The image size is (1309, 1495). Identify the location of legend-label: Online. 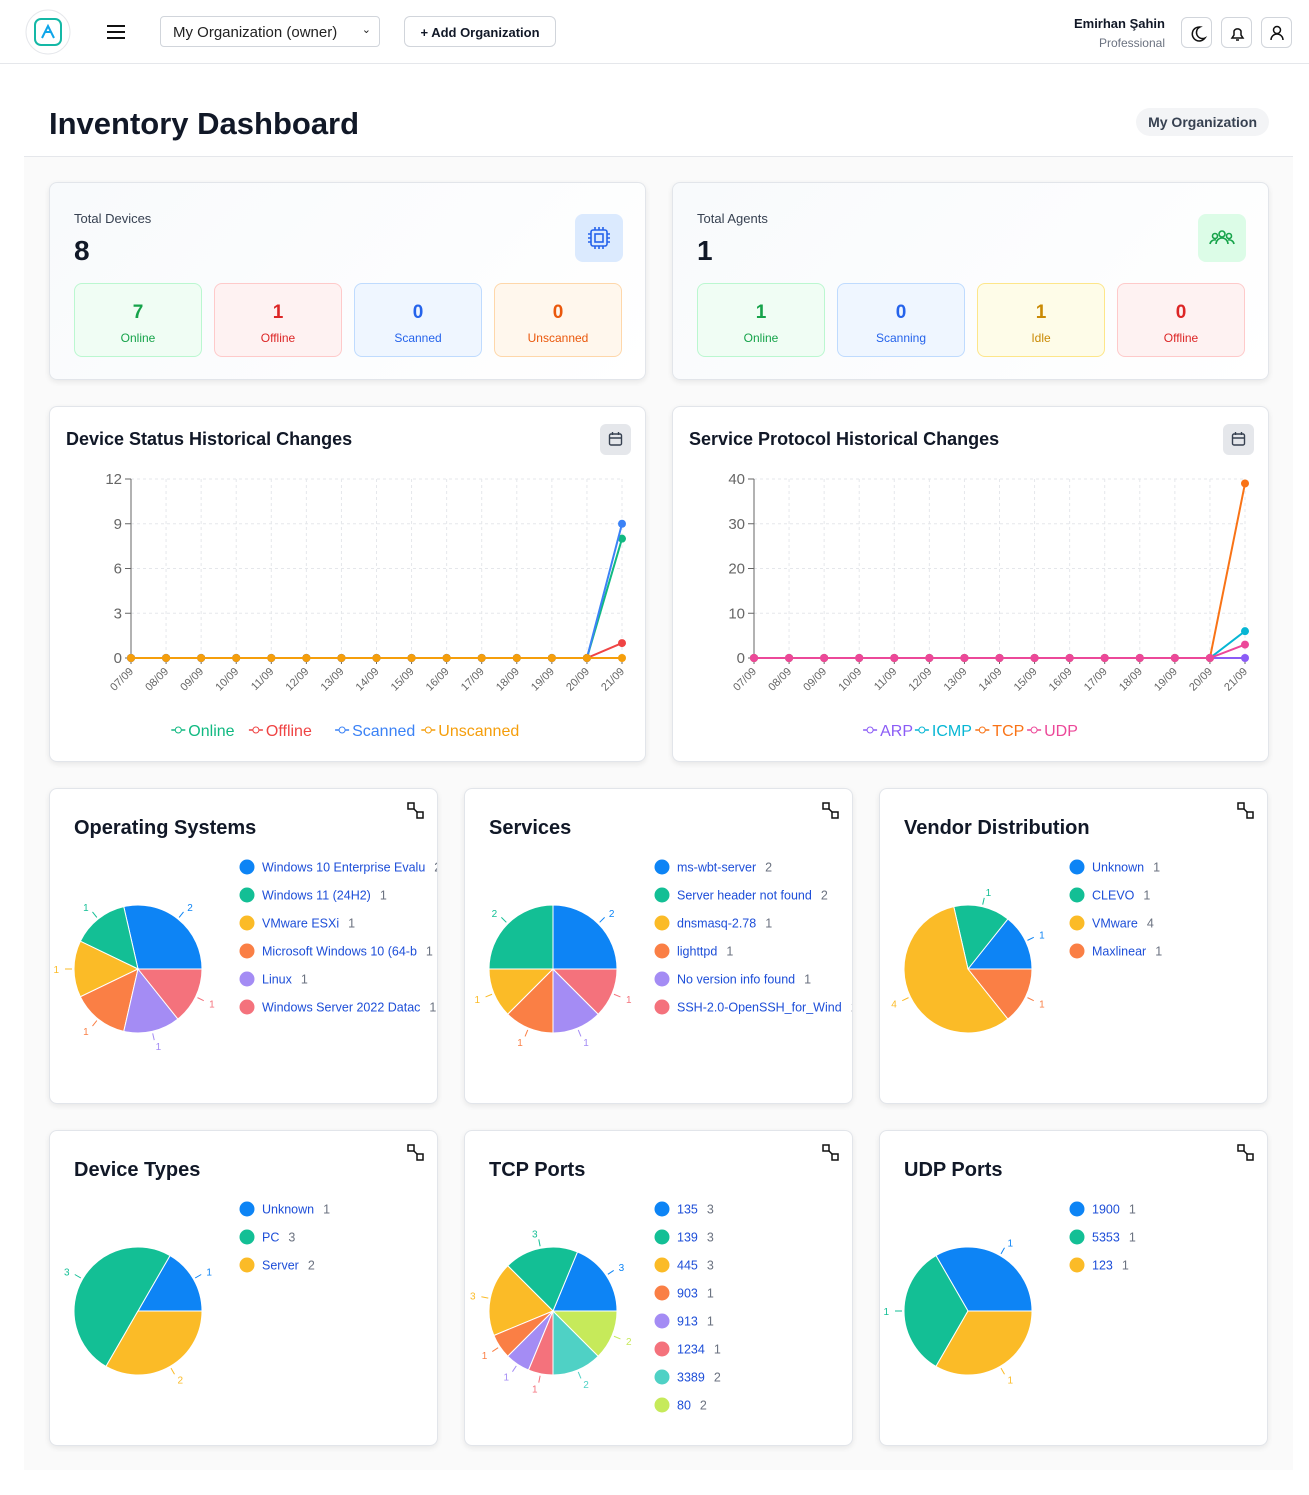
(211, 731).